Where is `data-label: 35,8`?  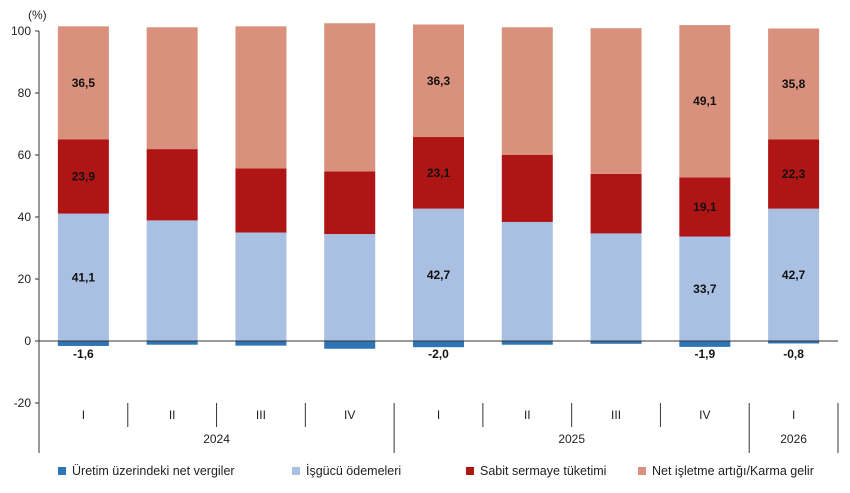 data-label: 35,8 is located at coordinates (794, 84).